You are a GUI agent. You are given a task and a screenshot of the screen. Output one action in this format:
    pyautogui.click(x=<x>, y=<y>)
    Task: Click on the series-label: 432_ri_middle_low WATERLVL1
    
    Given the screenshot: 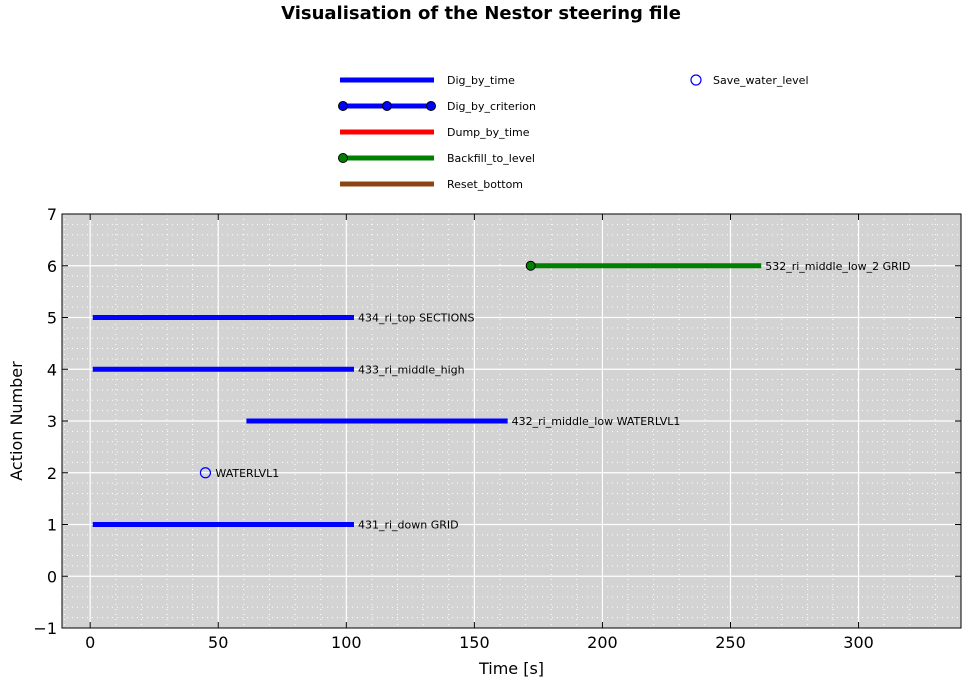 What is the action you would take?
    pyautogui.click(x=596, y=421)
    